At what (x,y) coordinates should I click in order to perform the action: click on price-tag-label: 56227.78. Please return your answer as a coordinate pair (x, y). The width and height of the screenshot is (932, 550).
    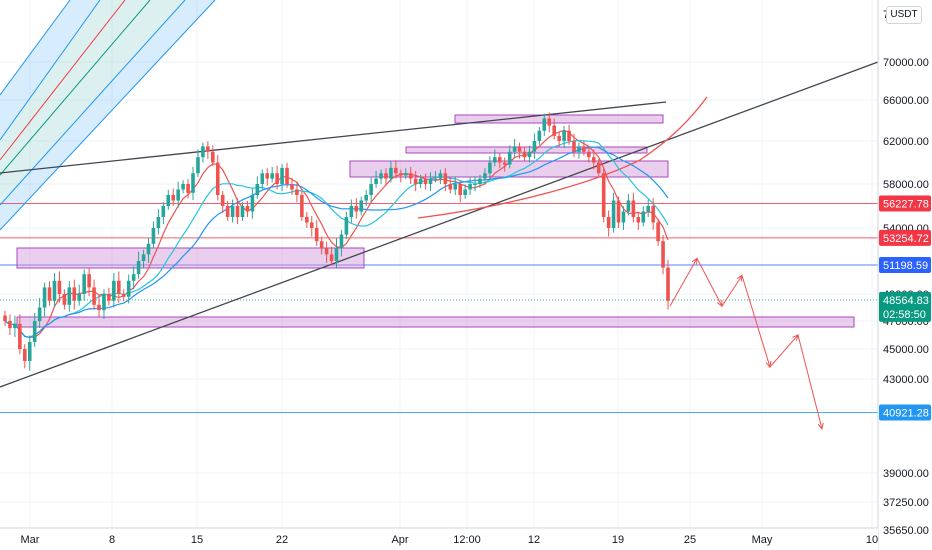
    Looking at the image, I should click on (906, 204).